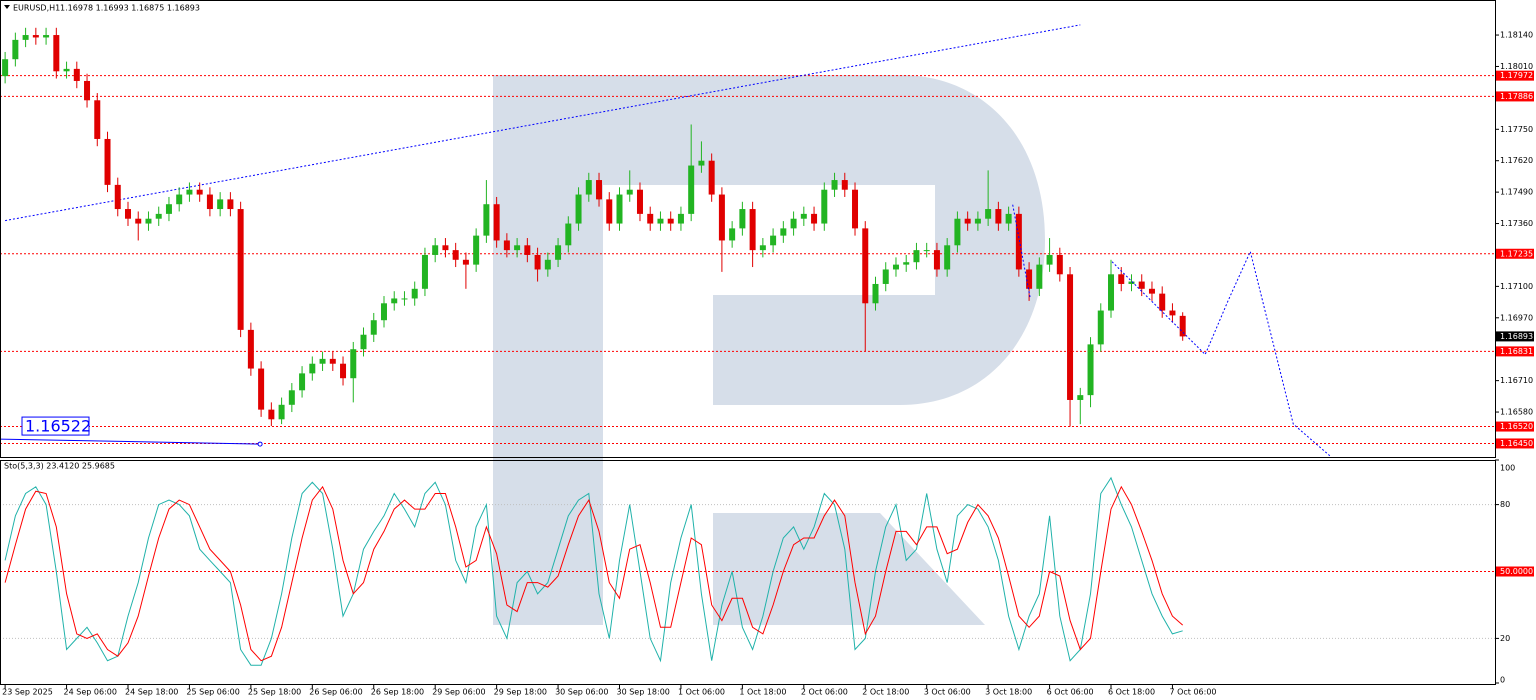  Describe the element at coordinates (458, 692) in the screenshot. I see `x-tick-label: 29 Sep 06:00` at that location.